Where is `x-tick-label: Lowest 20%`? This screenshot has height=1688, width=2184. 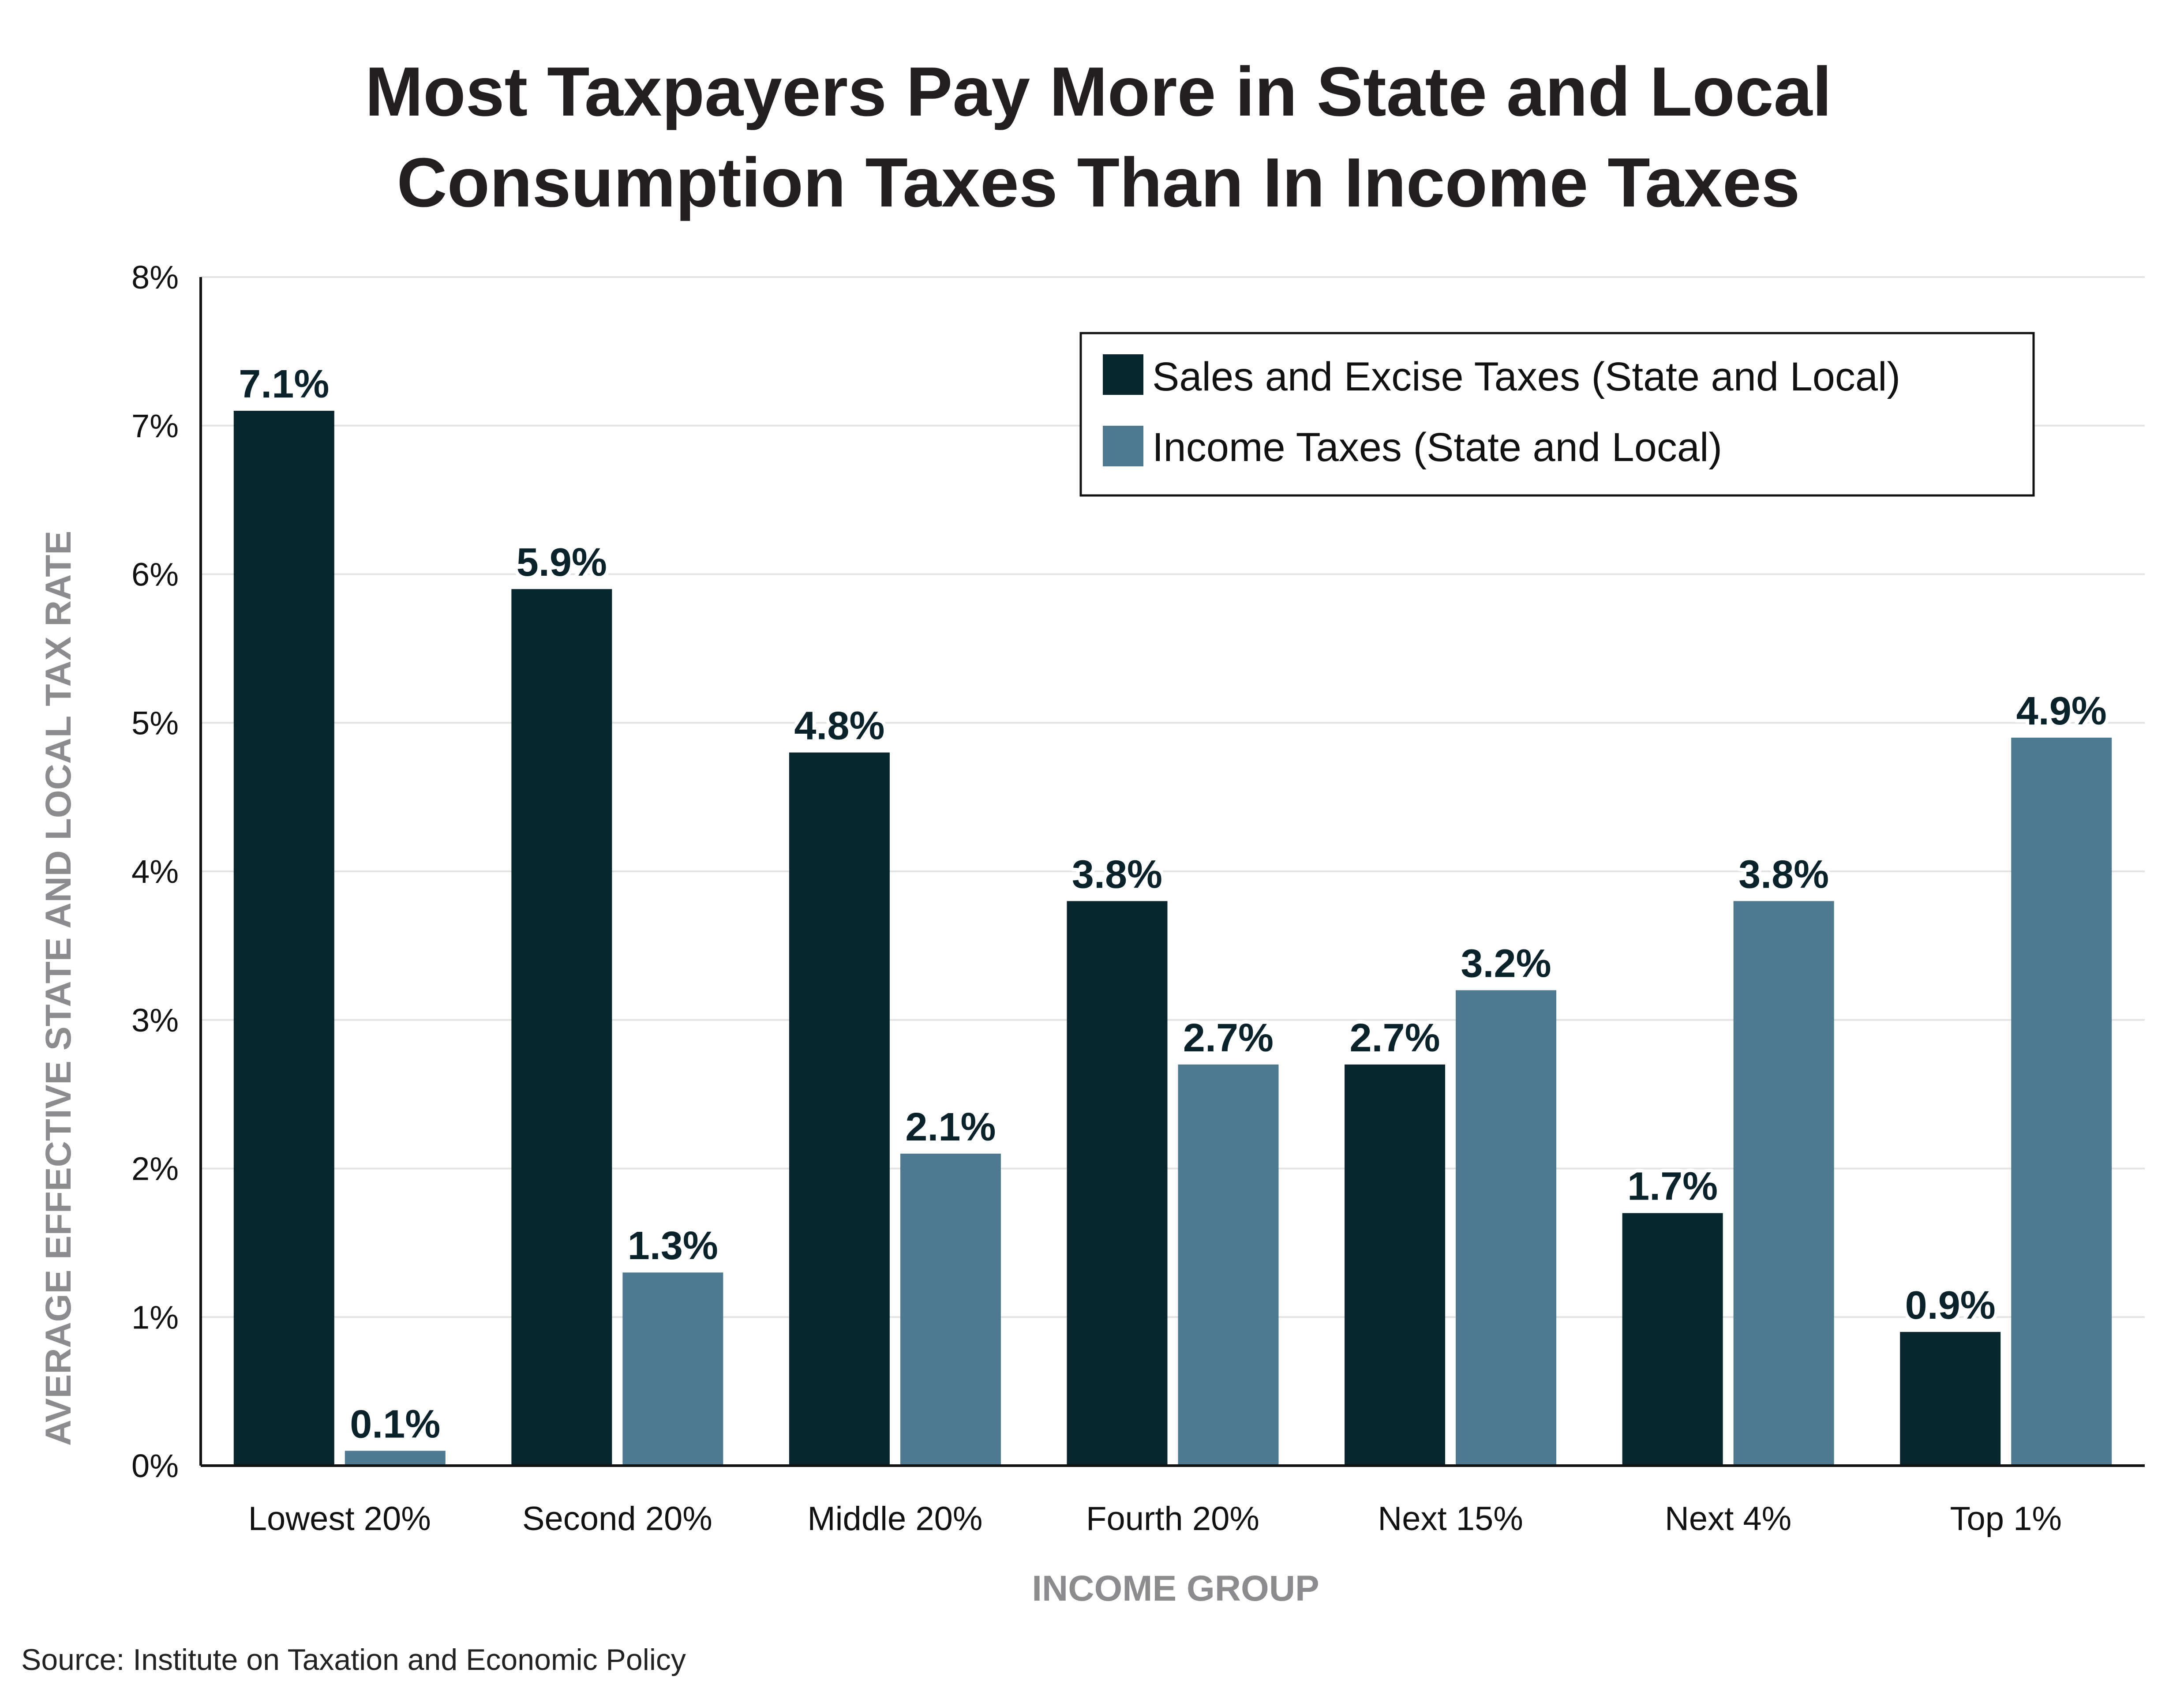 x-tick-label: Lowest 20% is located at coordinates (339, 1519).